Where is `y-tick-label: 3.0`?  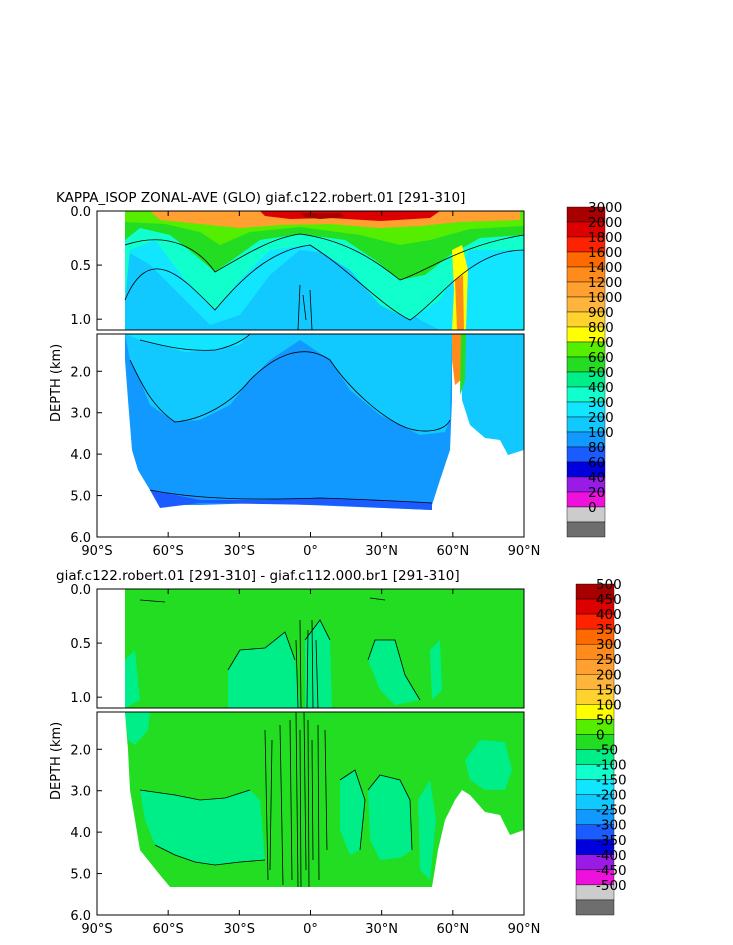 y-tick-label: 3.0 is located at coordinates (80, 792).